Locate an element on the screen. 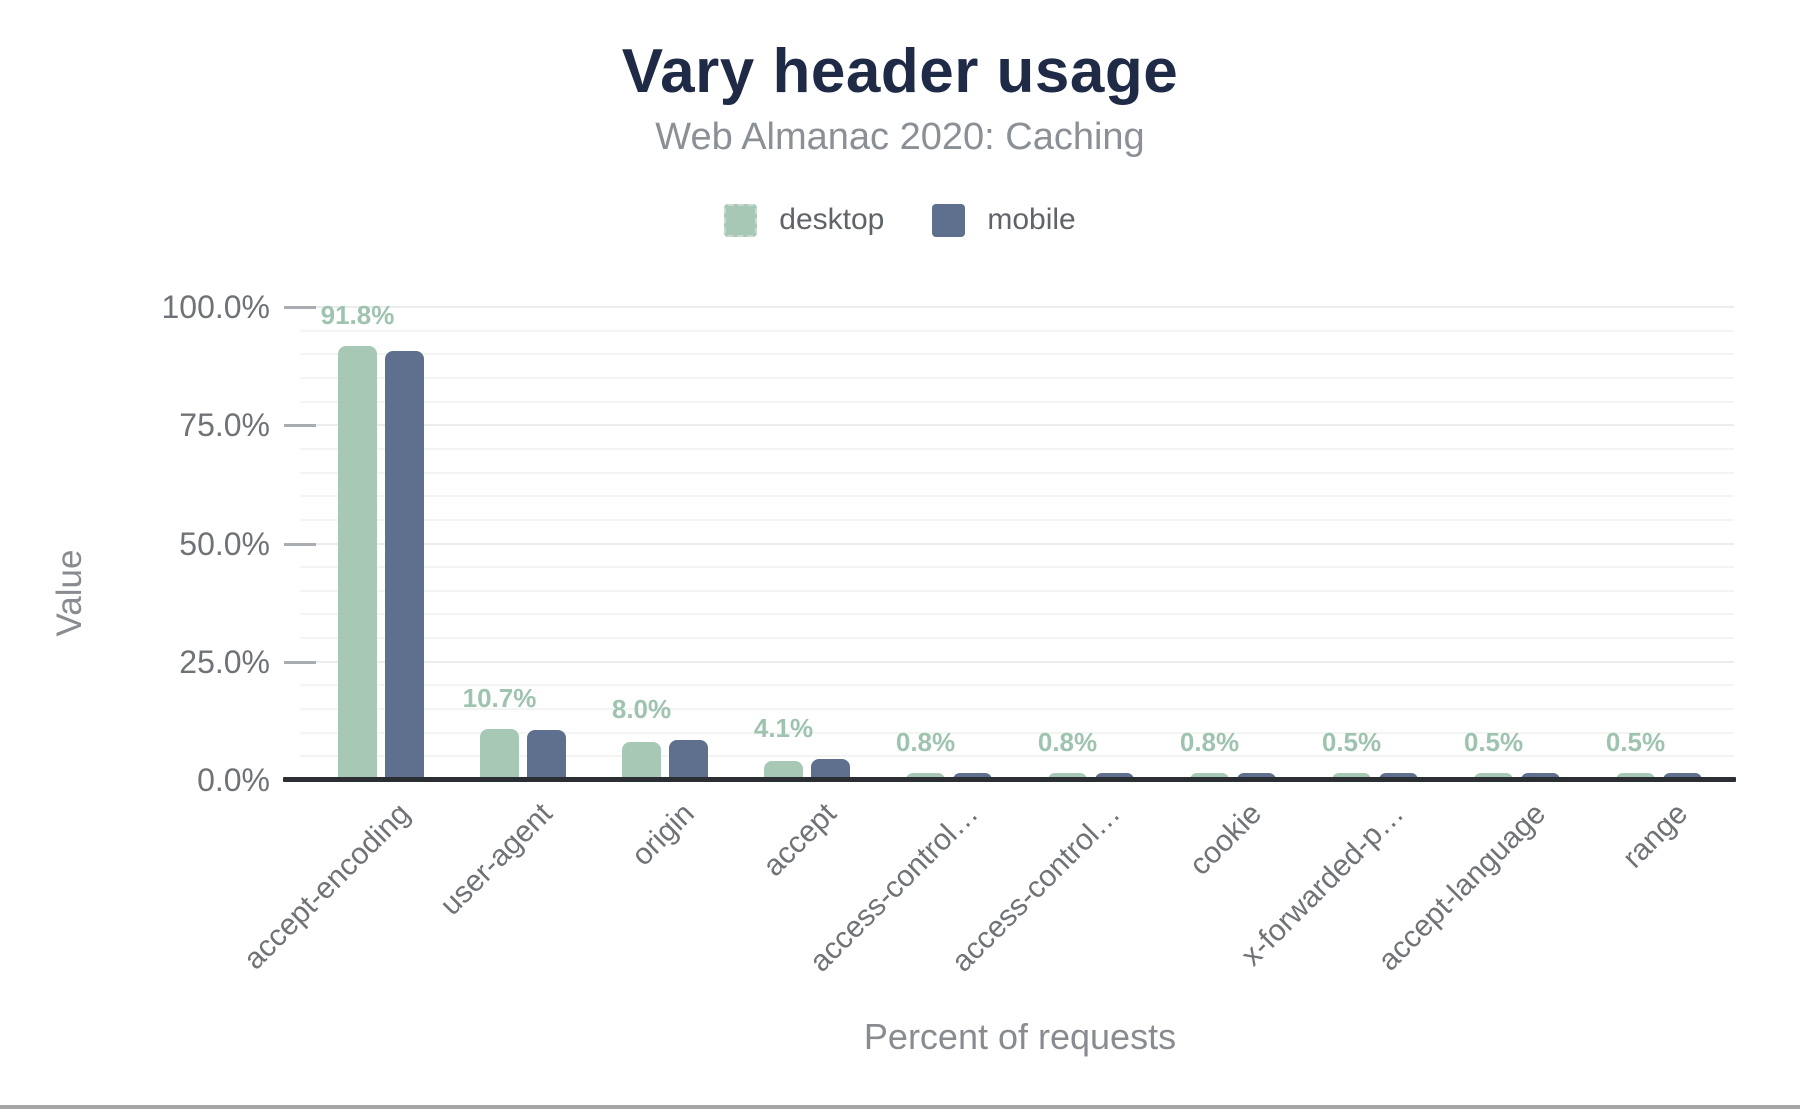 This screenshot has height=1113, width=1800. bar-desktop-accept-encoding is located at coordinates (357, 562).